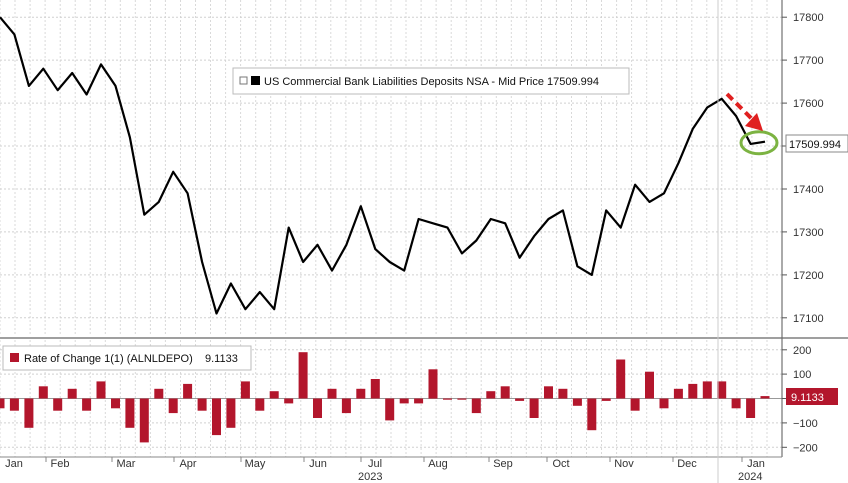  I want to click on x-tick-label-month: Mar, so click(126, 464).